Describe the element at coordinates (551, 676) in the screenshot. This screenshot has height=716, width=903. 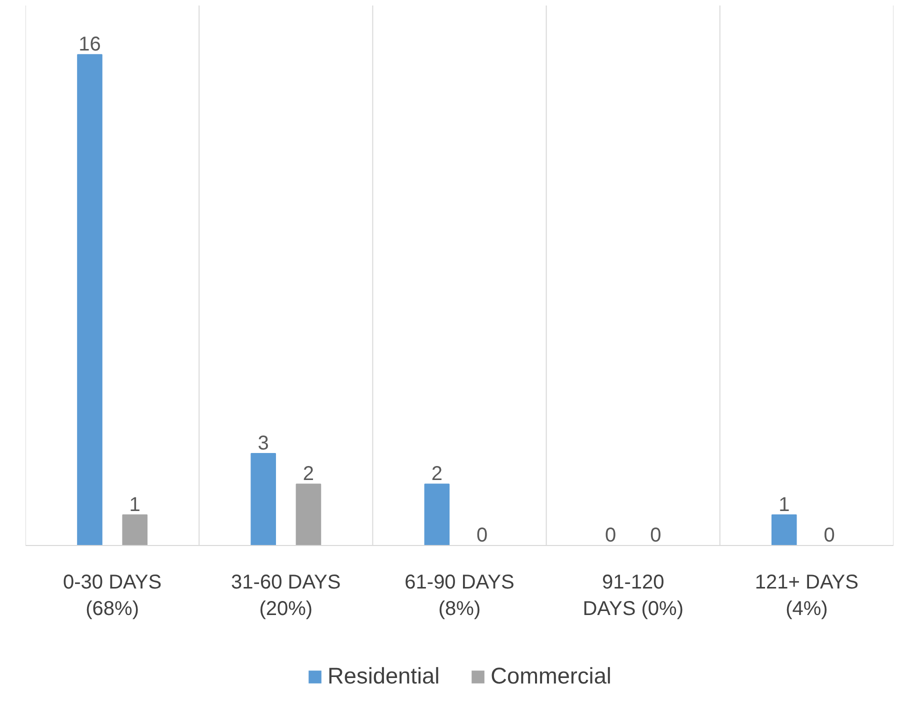
I see `legend-label: Commercial` at that location.